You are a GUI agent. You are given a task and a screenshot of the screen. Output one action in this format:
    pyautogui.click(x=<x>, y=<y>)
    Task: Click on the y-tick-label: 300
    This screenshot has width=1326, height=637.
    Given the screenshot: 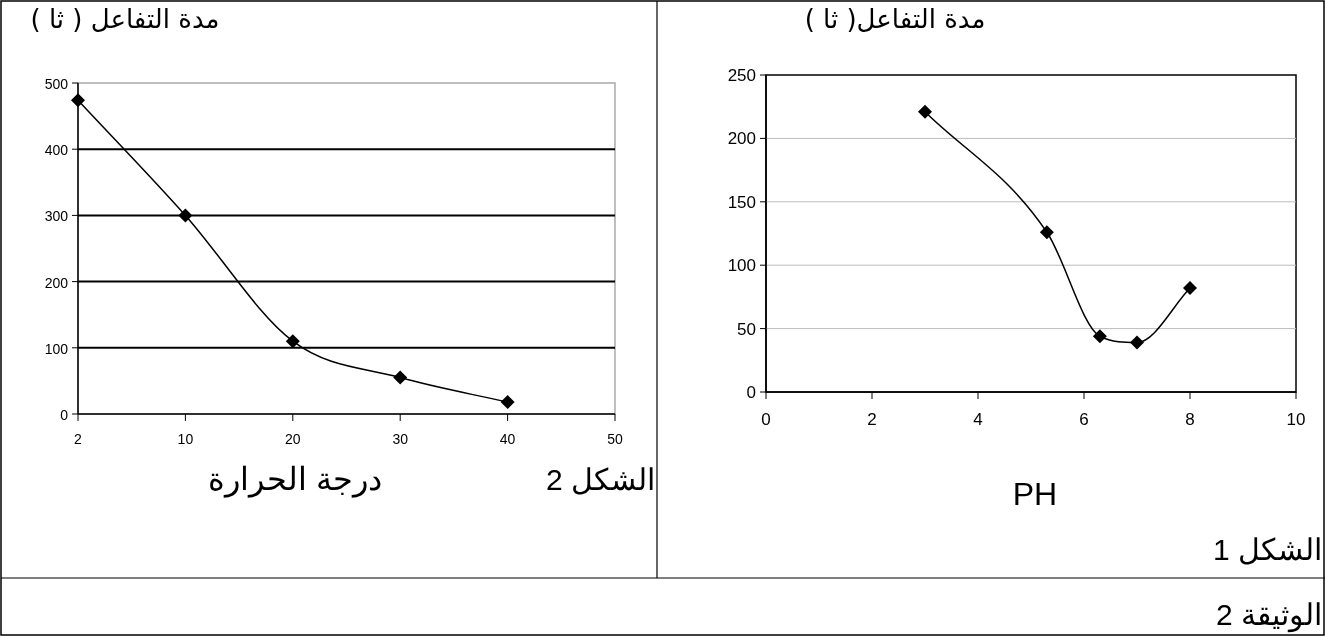 What is the action you would take?
    pyautogui.click(x=56, y=216)
    